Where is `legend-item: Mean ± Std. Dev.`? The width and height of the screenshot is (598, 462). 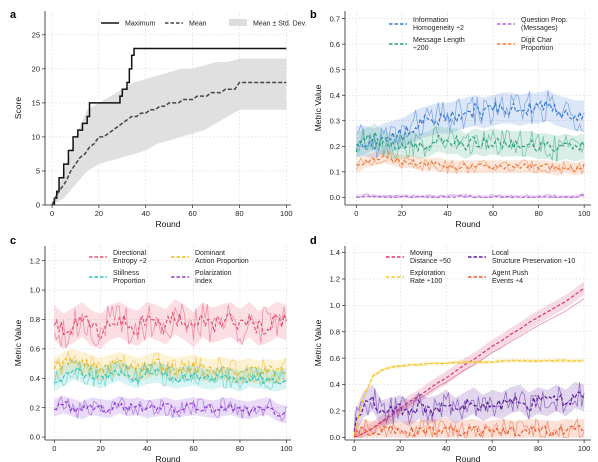
legend-item: Mean ± Std. Dev. is located at coordinates (268, 23).